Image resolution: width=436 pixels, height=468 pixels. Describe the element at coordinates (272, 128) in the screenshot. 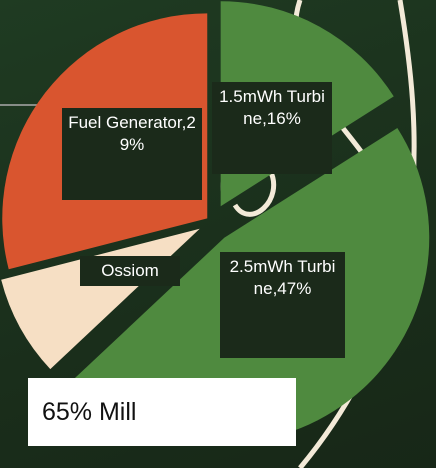

I see `data-label: 1.5mWh Turbine,16%` at that location.